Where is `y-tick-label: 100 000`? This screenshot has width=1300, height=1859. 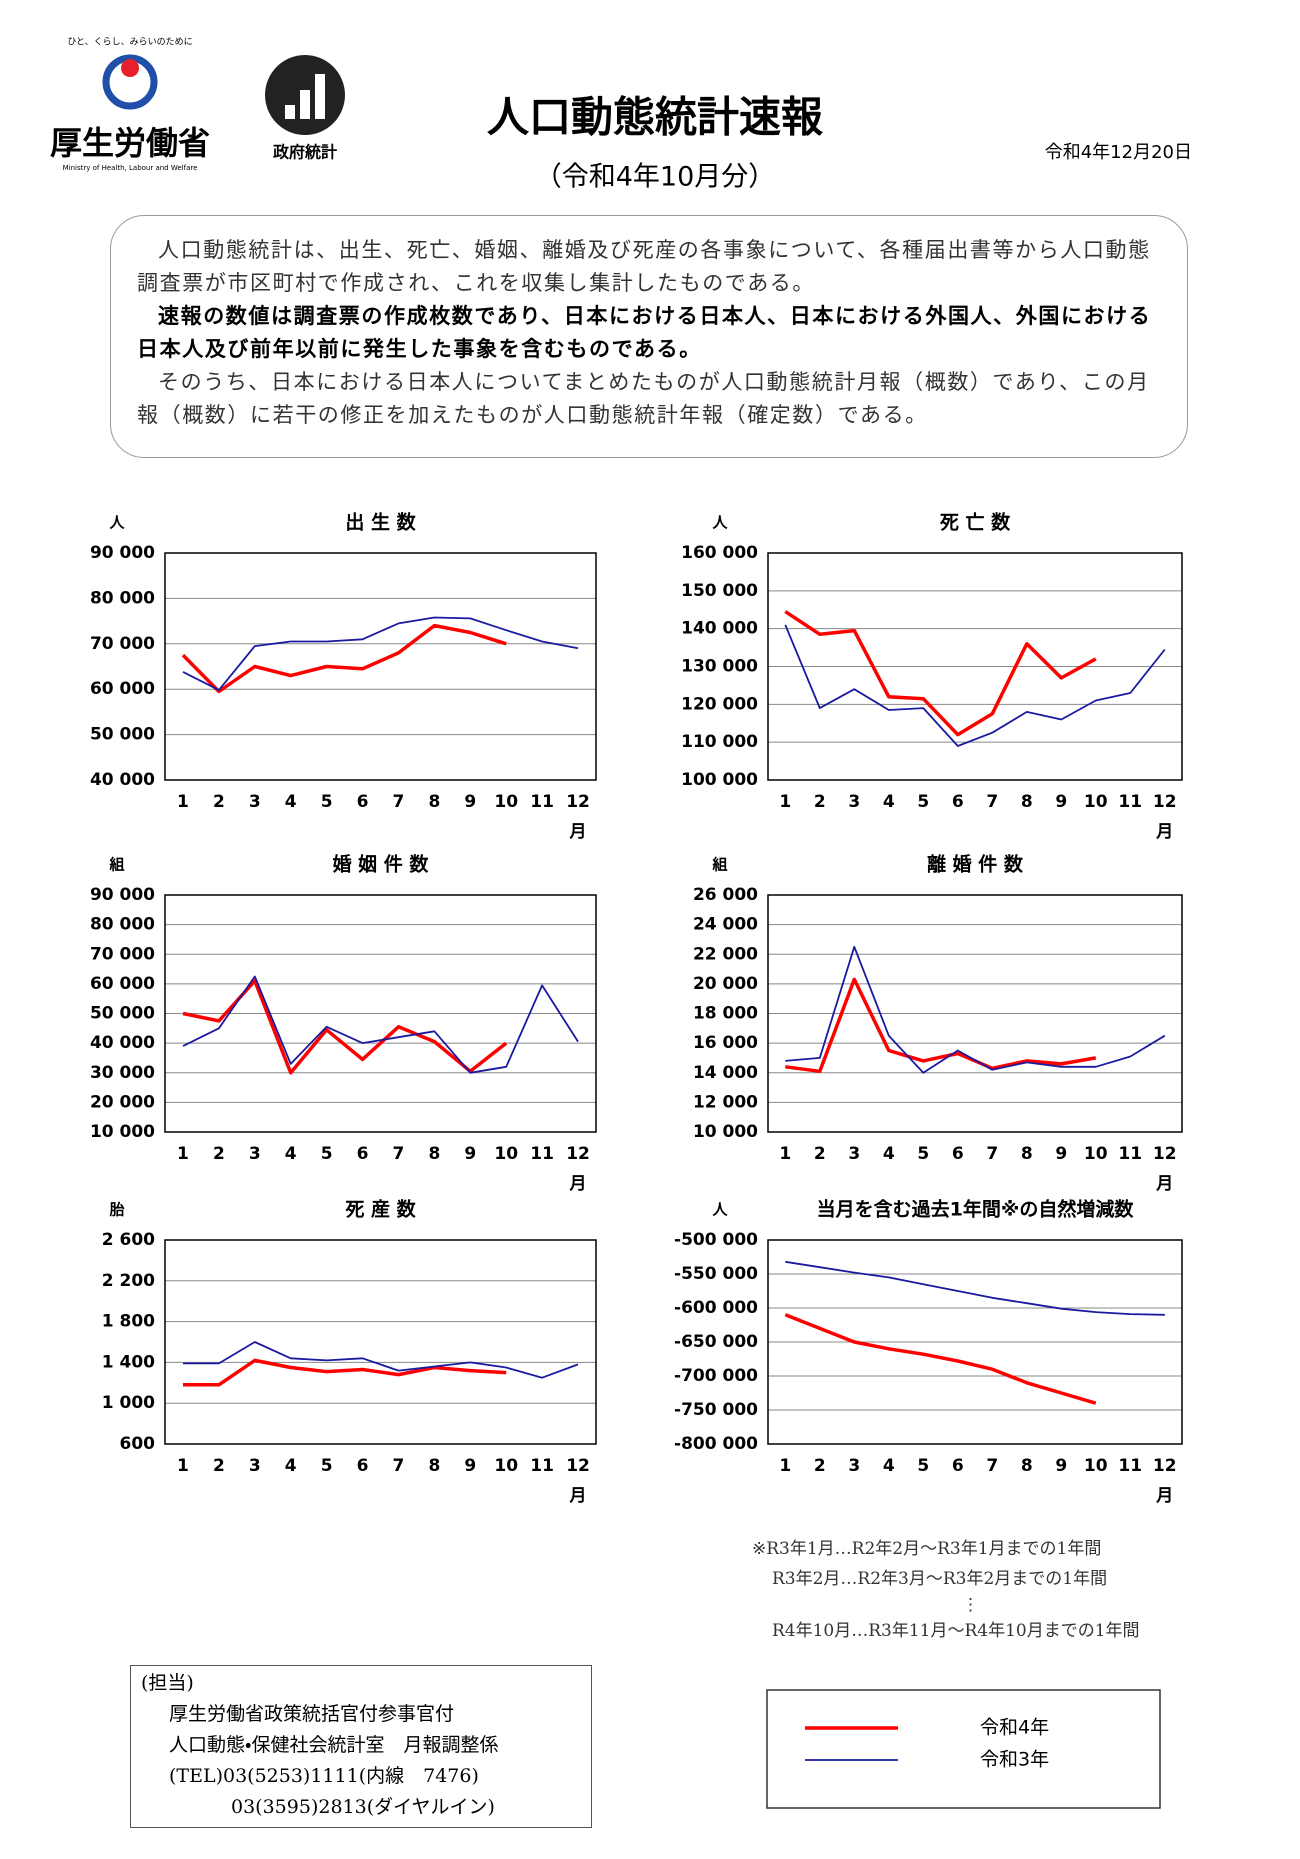 y-tick-label: 100 000 is located at coordinates (719, 780).